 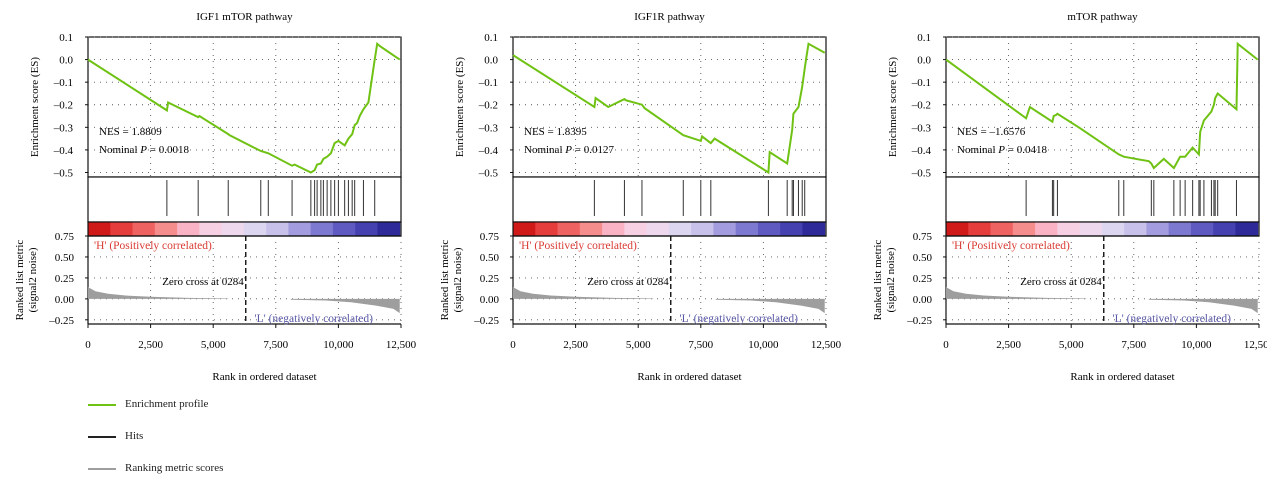 What do you see at coordinates (578, 246) in the screenshot?
I see `positive-correlation-label: 'H' (Positively correlated)` at bounding box center [578, 246].